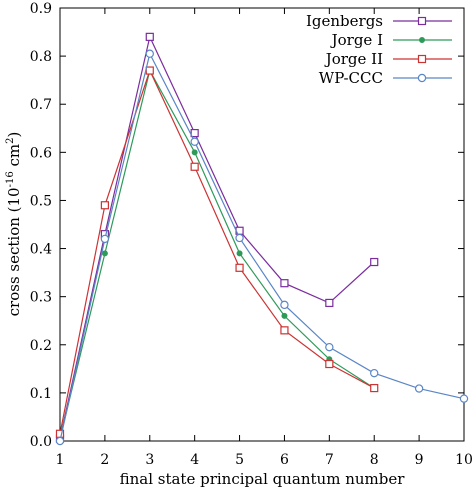  What do you see at coordinates (351, 78) in the screenshot?
I see `legend-label-wp-ccc: WP-CCC` at bounding box center [351, 78].